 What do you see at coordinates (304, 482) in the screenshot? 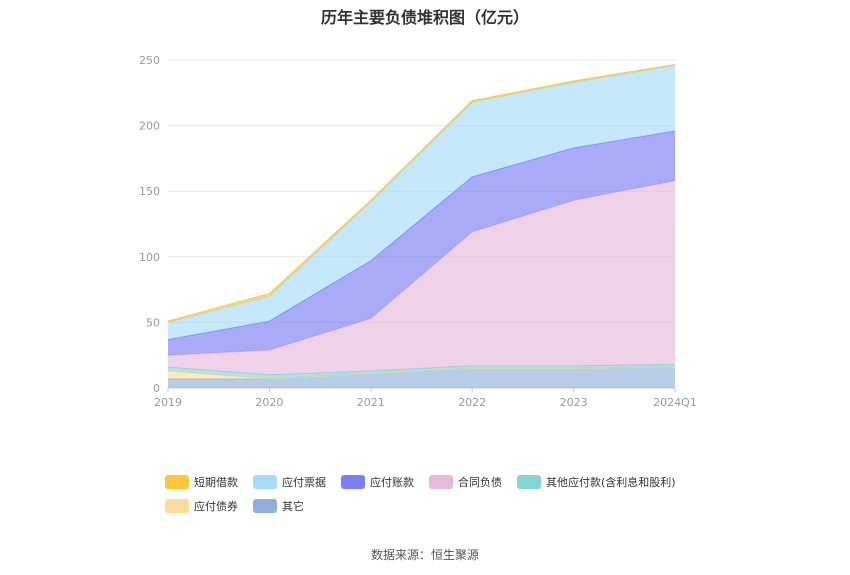
I see `legend-label: 应付票据` at bounding box center [304, 482].